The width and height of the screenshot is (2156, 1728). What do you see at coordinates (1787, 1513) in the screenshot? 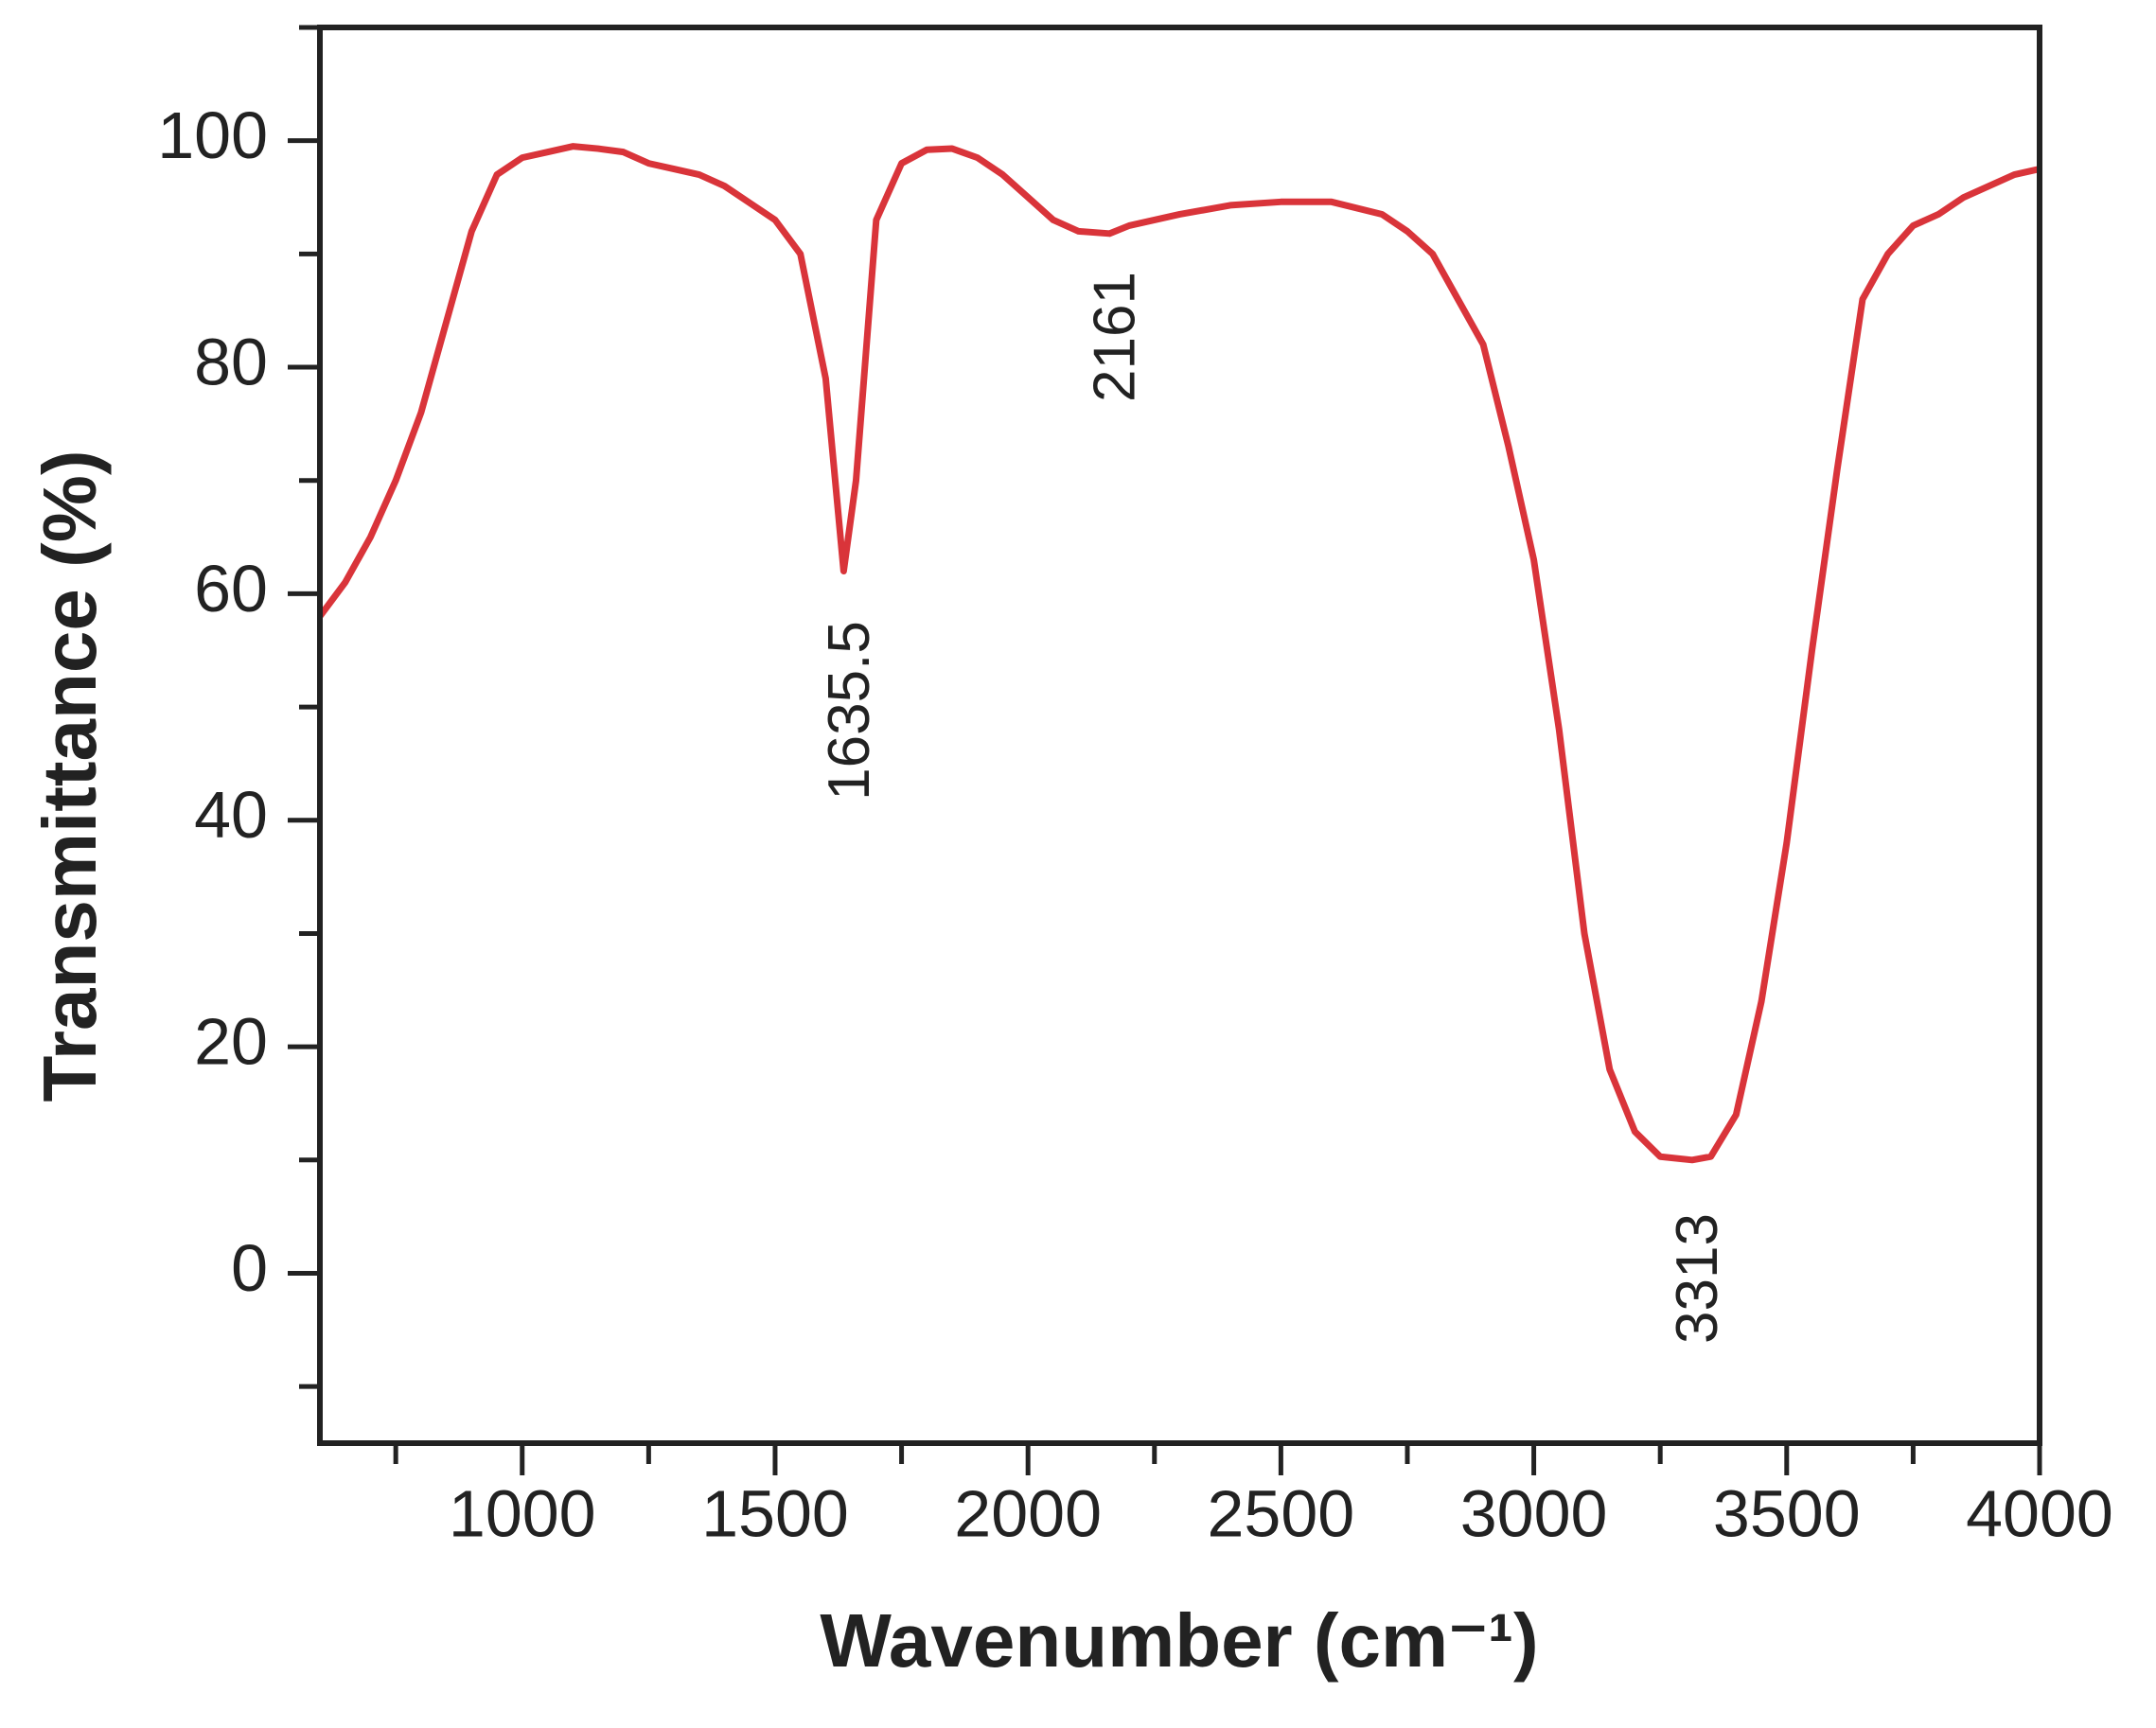
I see `x-tick-label: 3500` at bounding box center [1787, 1513].